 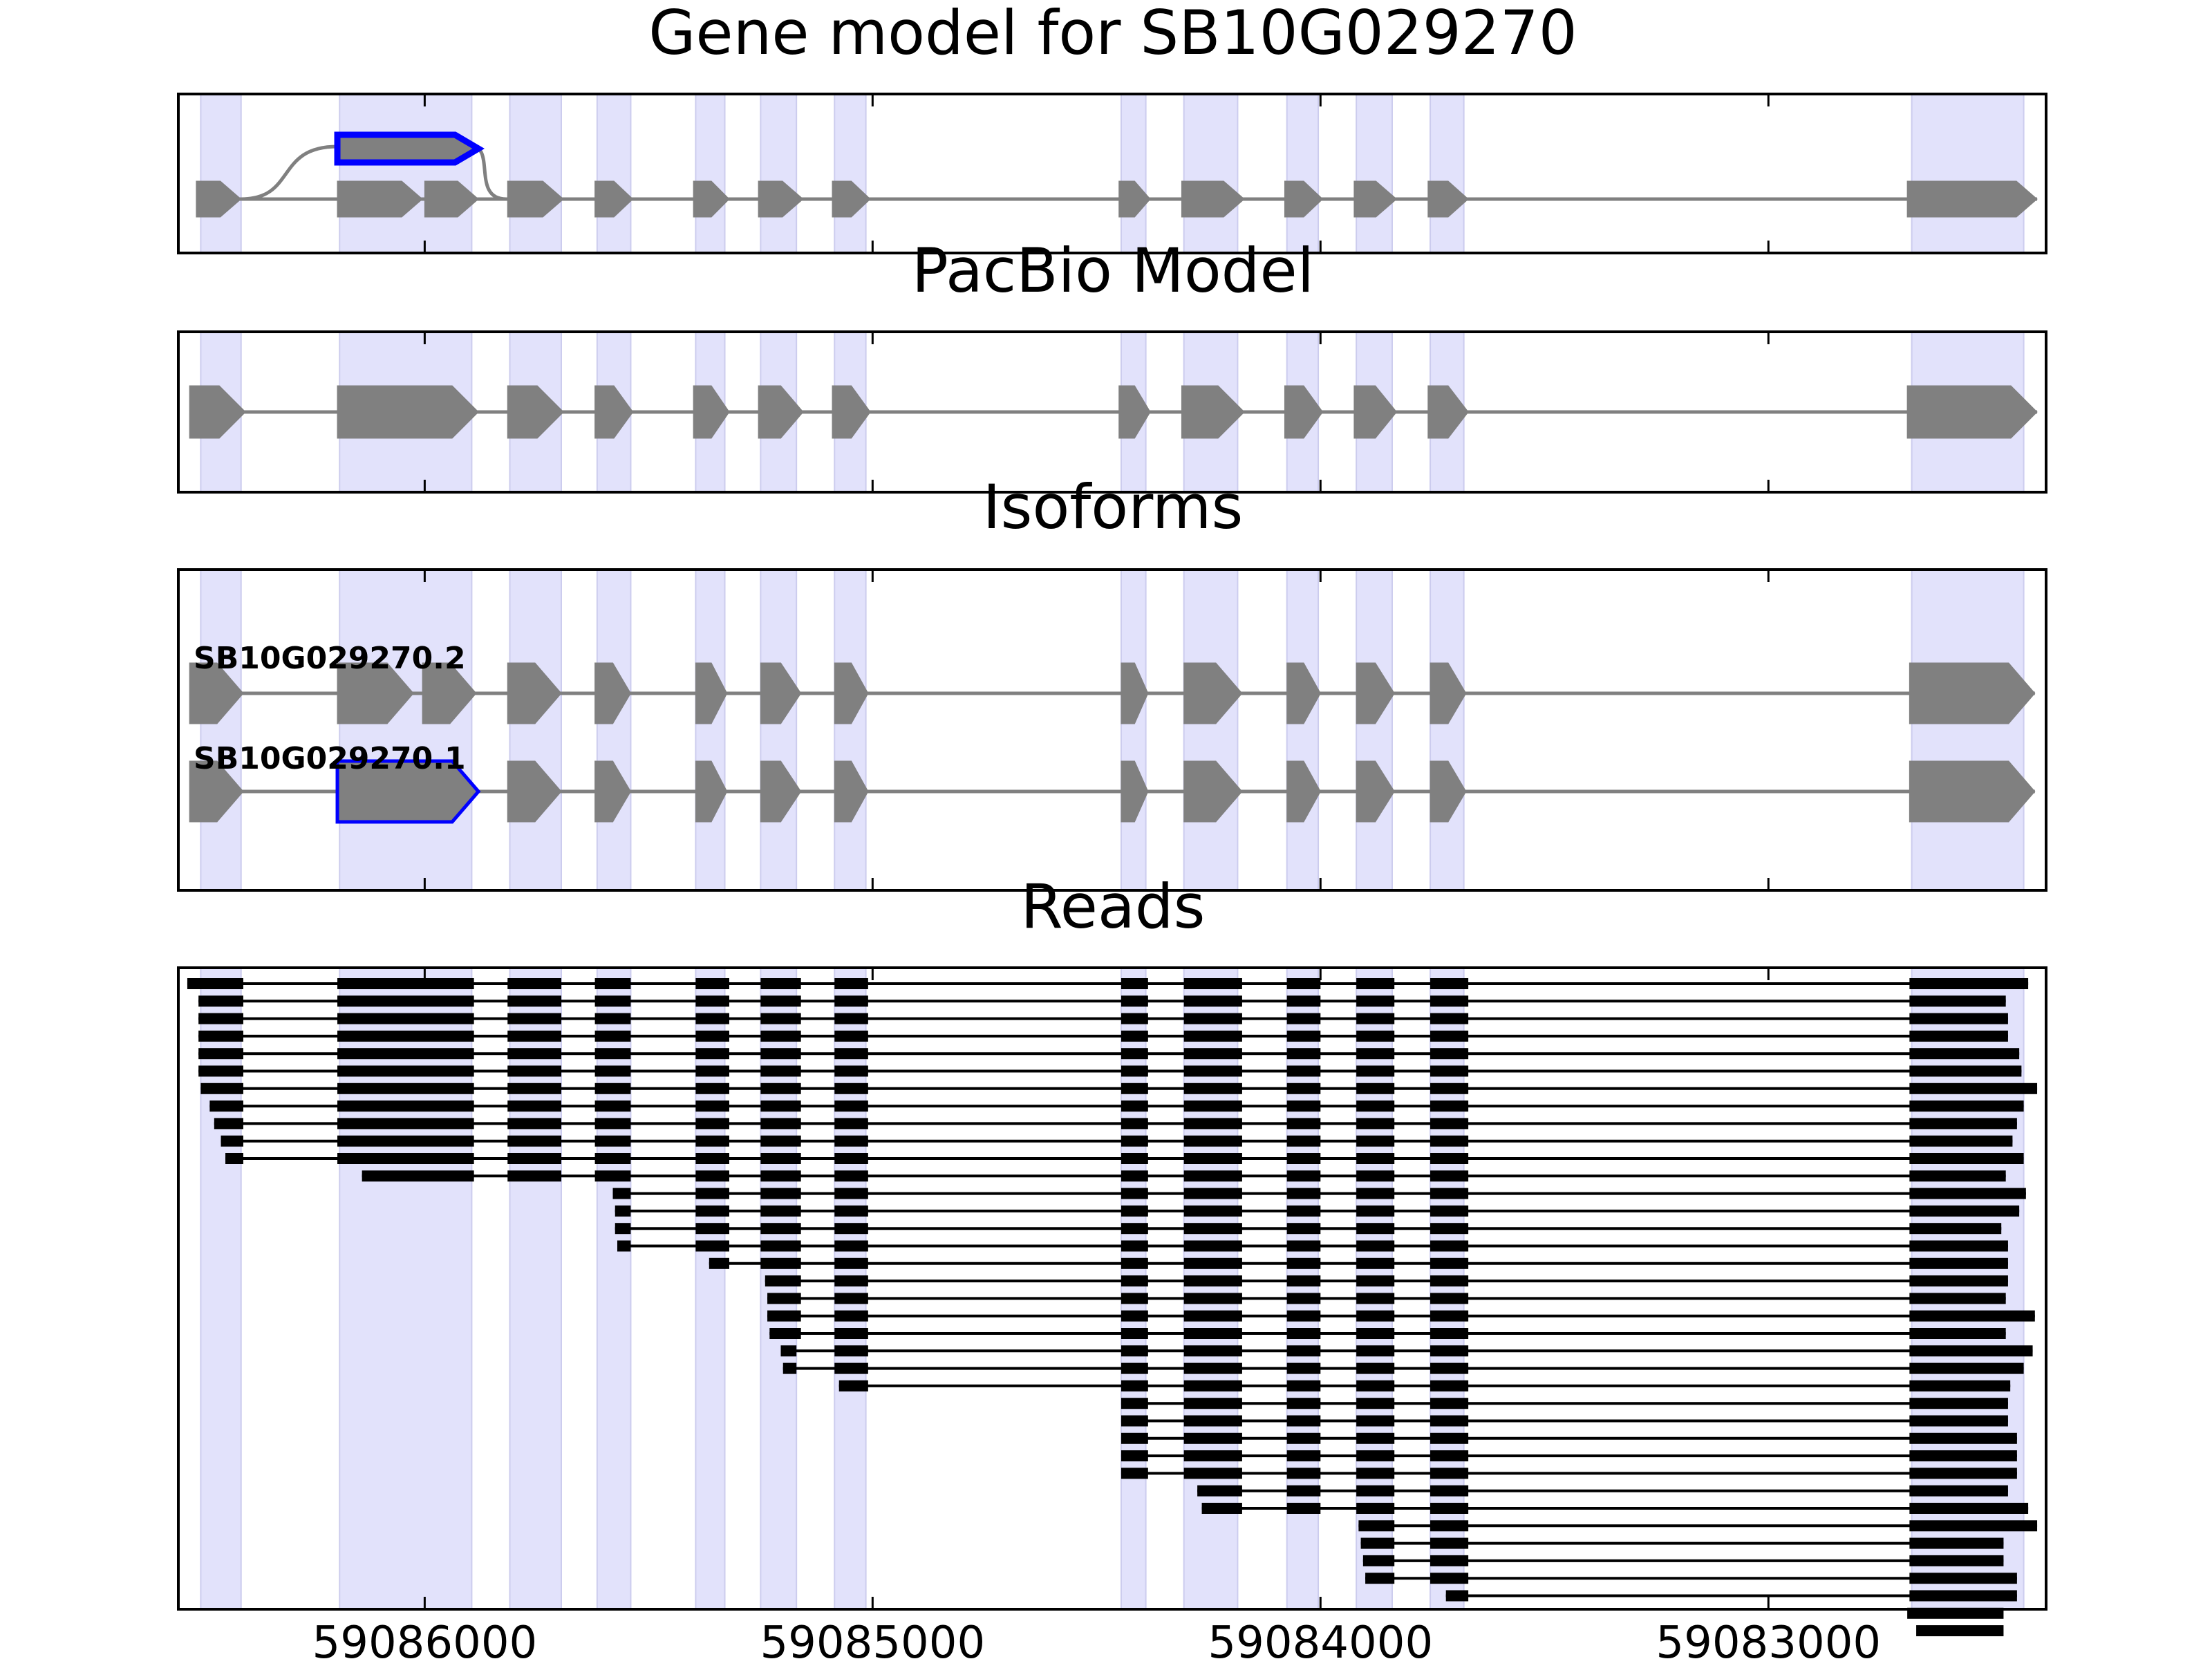 I want to click on panel-title-isoforms: Isoforms, so click(x=1113, y=507).